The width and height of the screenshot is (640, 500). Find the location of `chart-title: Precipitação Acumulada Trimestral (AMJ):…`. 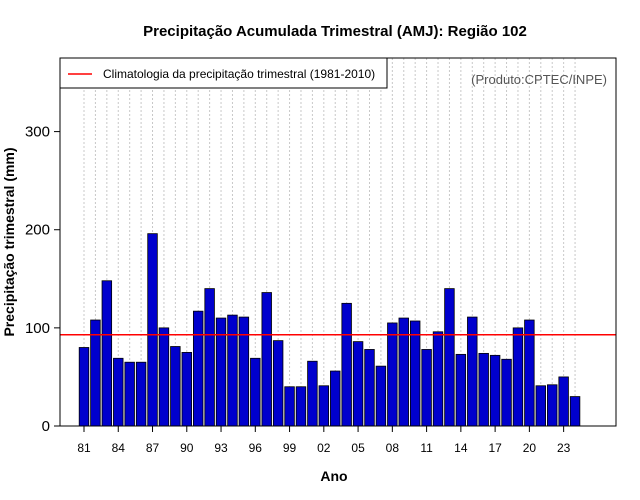

chart-title: Precipitação Acumulada Trimestral (AMJ):… is located at coordinates (335, 31).